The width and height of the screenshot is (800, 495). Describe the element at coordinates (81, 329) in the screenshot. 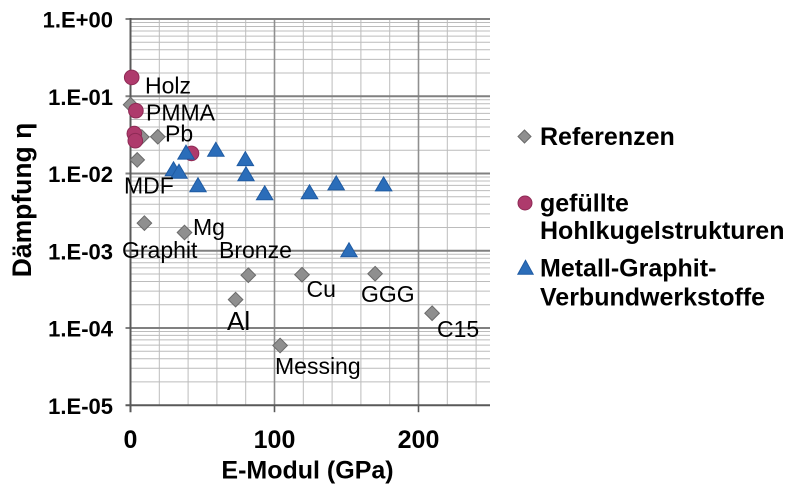

I see `svg-text: 1.E-04` at that location.